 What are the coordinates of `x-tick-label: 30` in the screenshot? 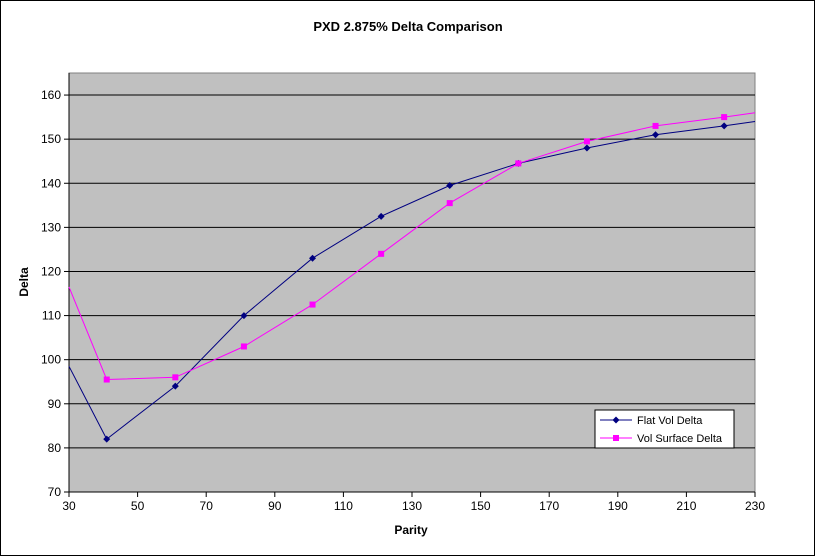 It's located at (69, 506).